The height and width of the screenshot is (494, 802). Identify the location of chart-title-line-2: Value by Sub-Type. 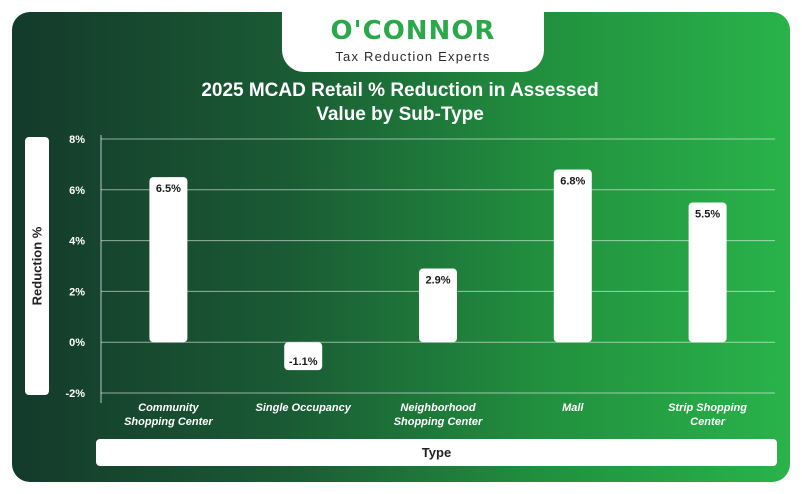
(400, 114).